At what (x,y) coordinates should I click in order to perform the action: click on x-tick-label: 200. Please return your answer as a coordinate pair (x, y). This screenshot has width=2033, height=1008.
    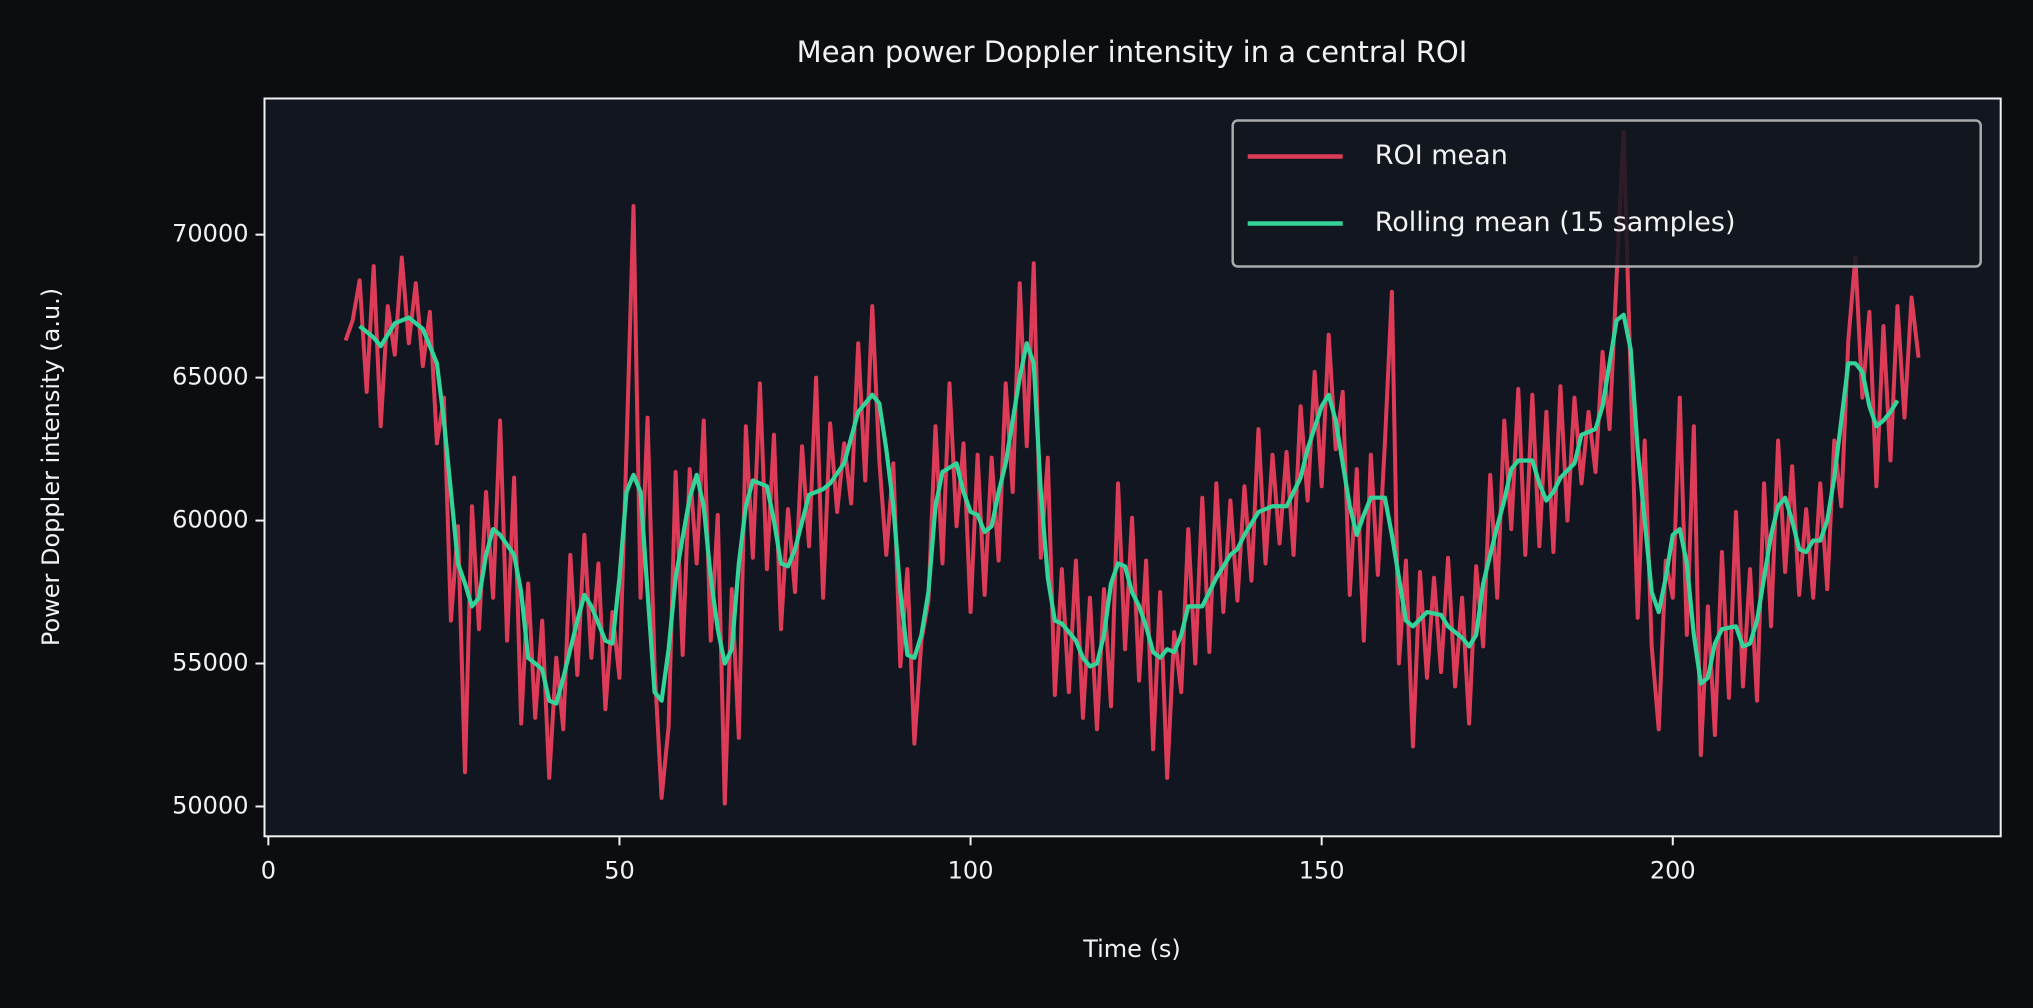
    Looking at the image, I should click on (1673, 870).